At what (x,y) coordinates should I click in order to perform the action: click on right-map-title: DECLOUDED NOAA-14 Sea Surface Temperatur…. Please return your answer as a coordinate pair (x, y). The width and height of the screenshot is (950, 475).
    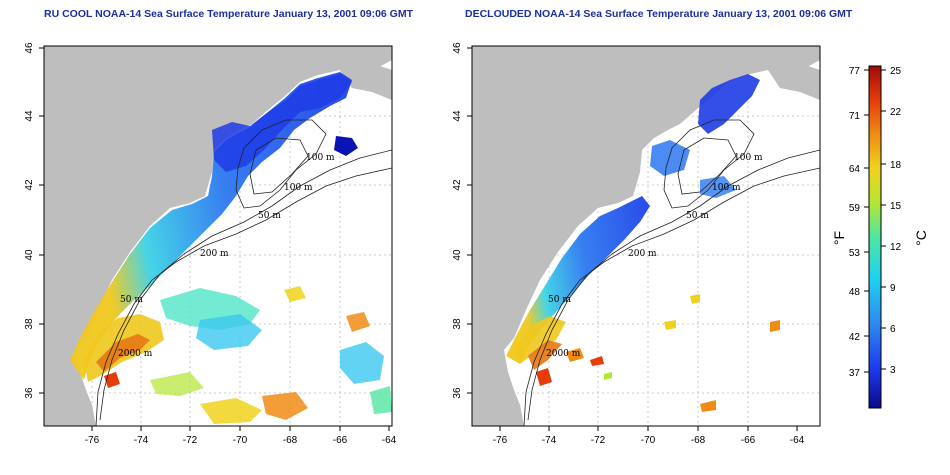
    Looking at the image, I should click on (659, 14).